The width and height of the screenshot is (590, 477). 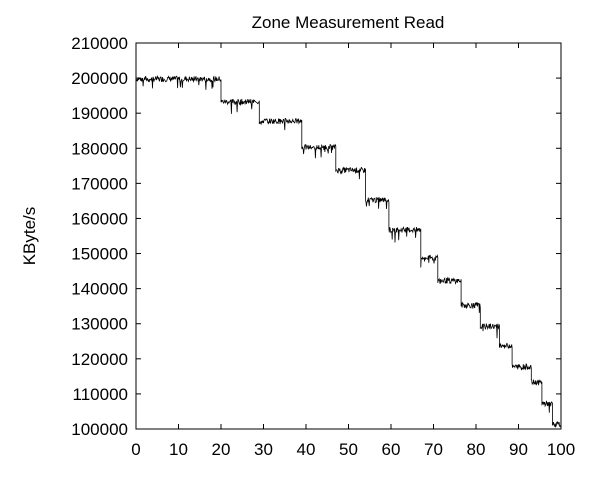 I want to click on y-tick-label: 190000, so click(x=99, y=113).